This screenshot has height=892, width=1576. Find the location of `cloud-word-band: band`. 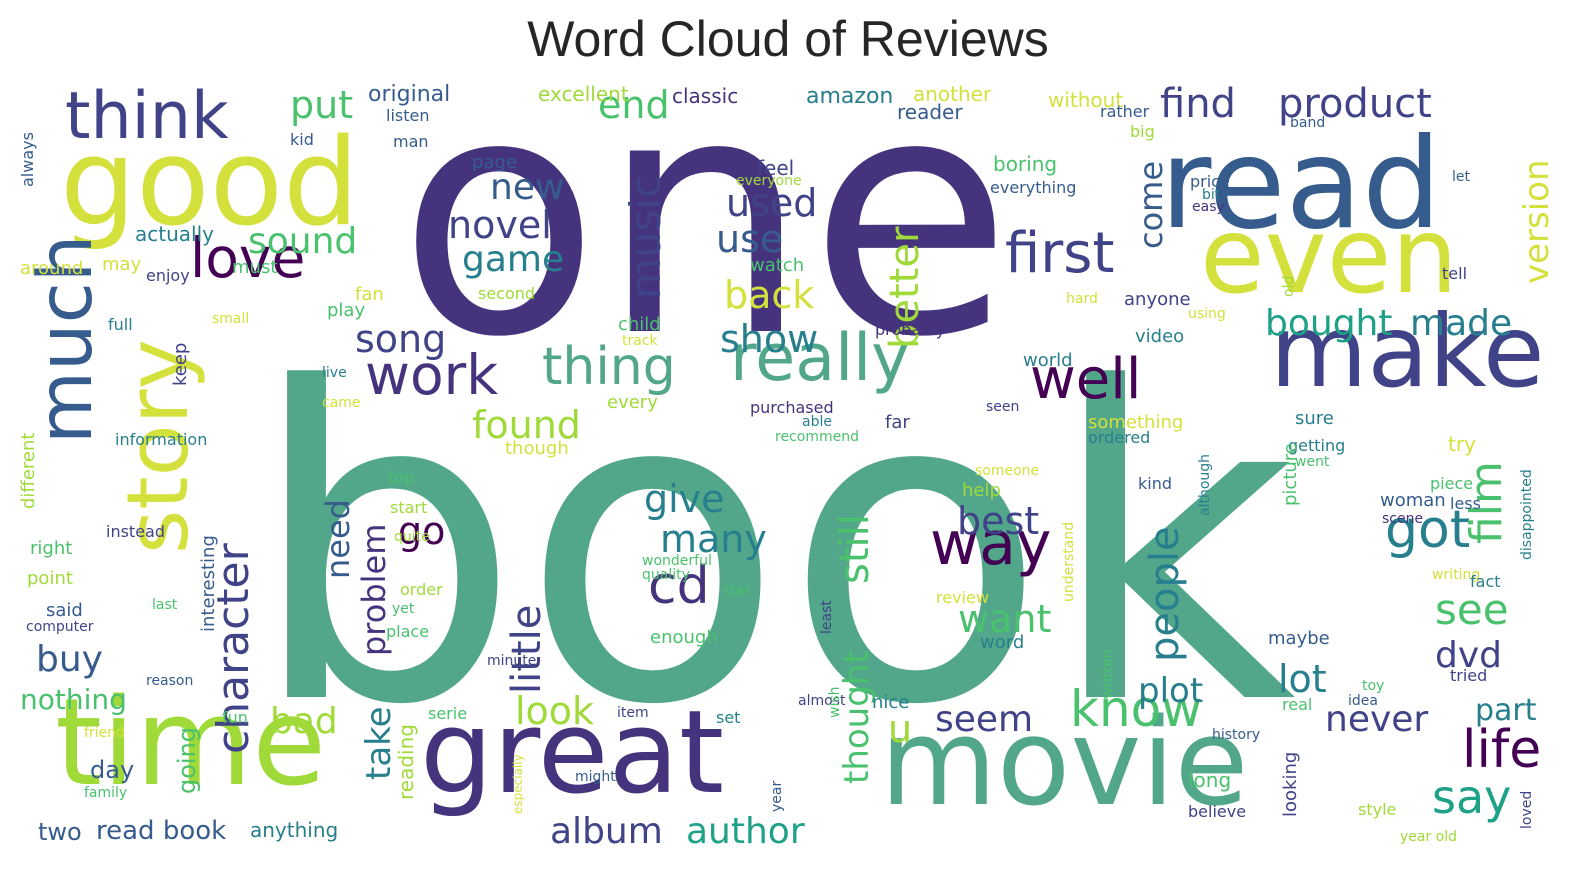

cloud-word-band: band is located at coordinates (1308, 123).